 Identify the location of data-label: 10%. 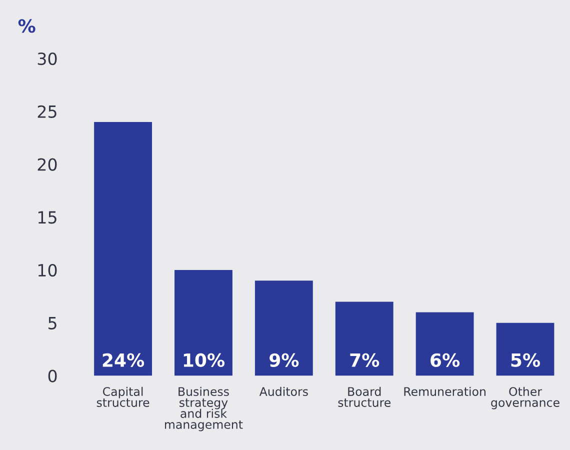
(204, 360).